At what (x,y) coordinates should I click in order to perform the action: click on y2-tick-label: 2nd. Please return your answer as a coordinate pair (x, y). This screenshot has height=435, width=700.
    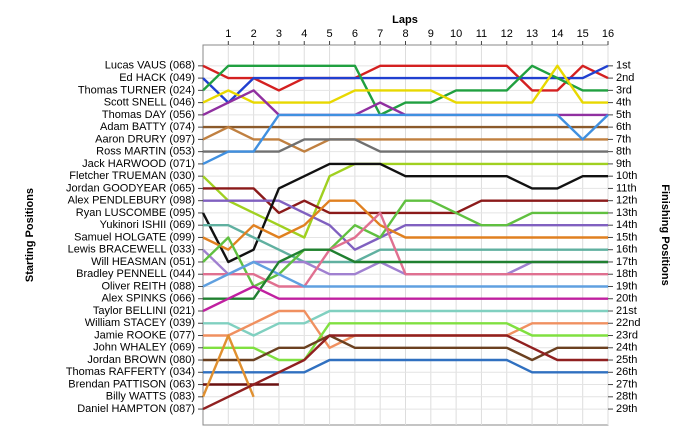
    Looking at the image, I should click on (625, 78).